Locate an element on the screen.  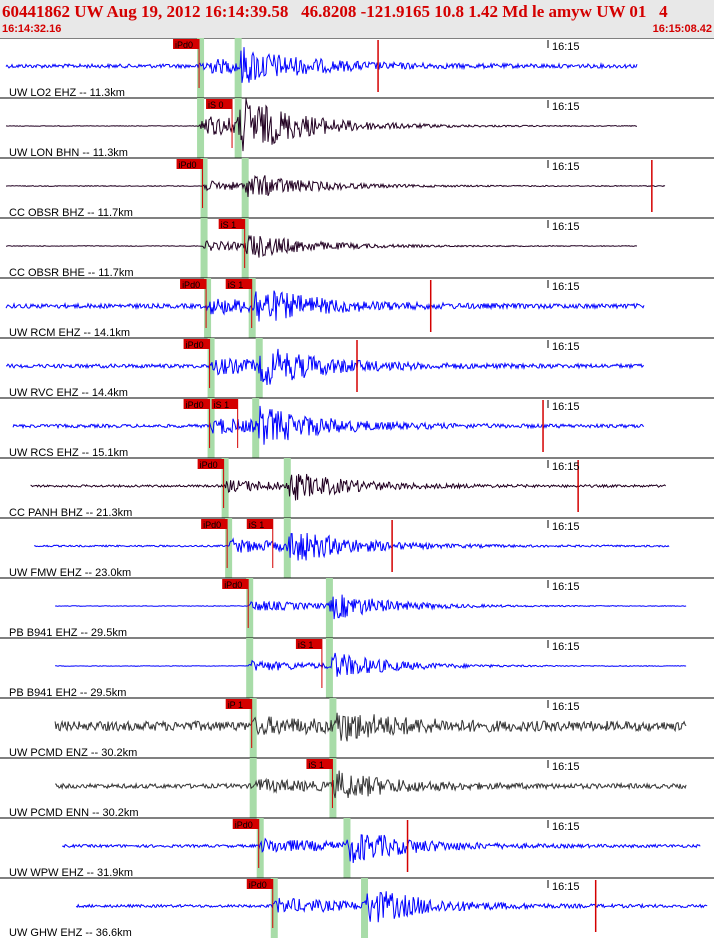
trace-row: 16:15 iPd0 CC OBSR BHZ -- 11.7km is located at coordinates (357, 188).